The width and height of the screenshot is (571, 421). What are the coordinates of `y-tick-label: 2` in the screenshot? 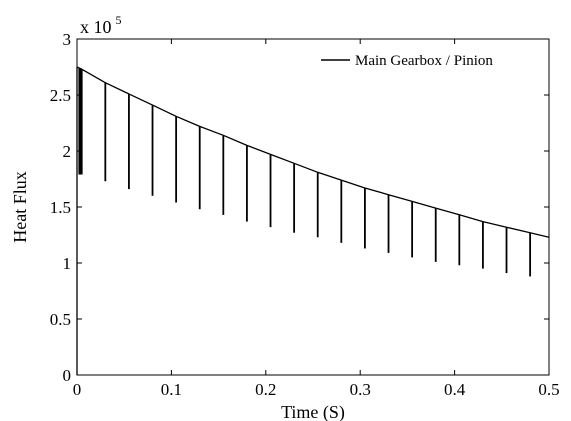 It's located at (67, 151).